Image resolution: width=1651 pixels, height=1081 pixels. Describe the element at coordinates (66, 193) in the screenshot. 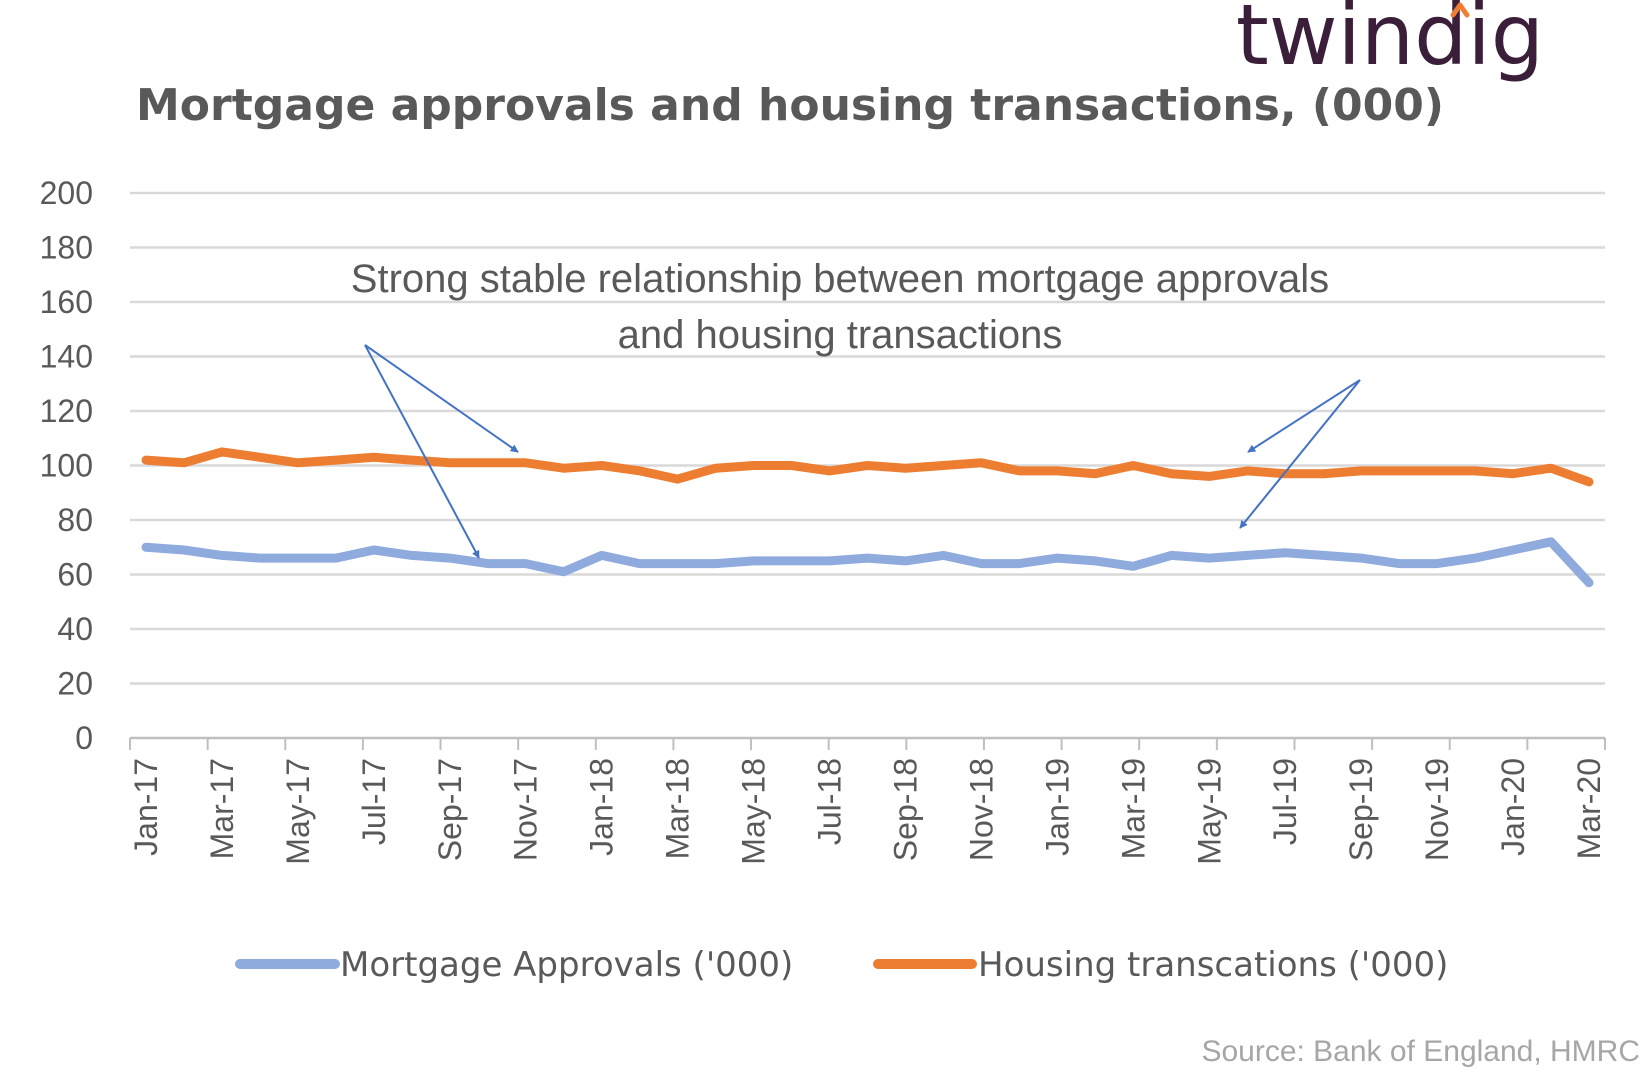

I see `y-tick-label: 200` at that location.